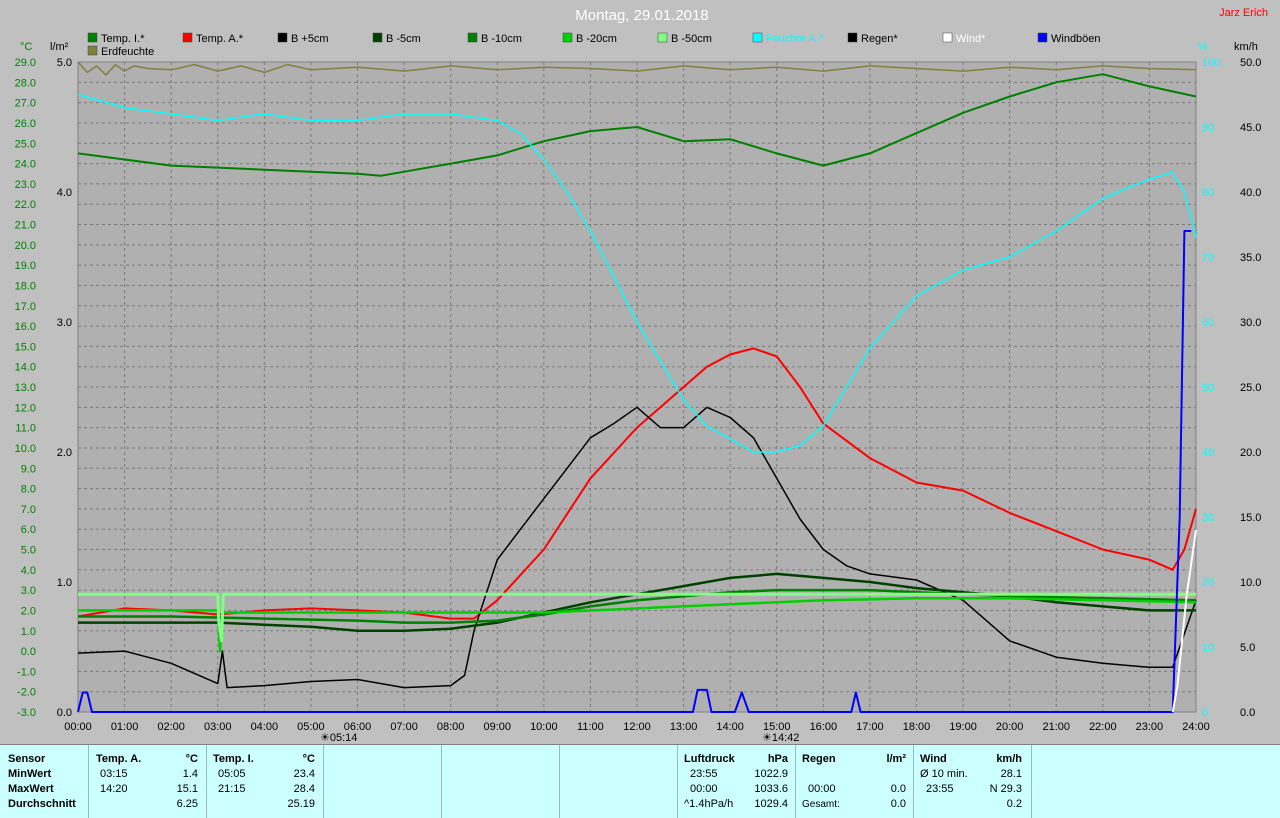  Describe the element at coordinates (1250, 323) in the screenshot. I see `y-wind-tick-label: 30.0` at that location.